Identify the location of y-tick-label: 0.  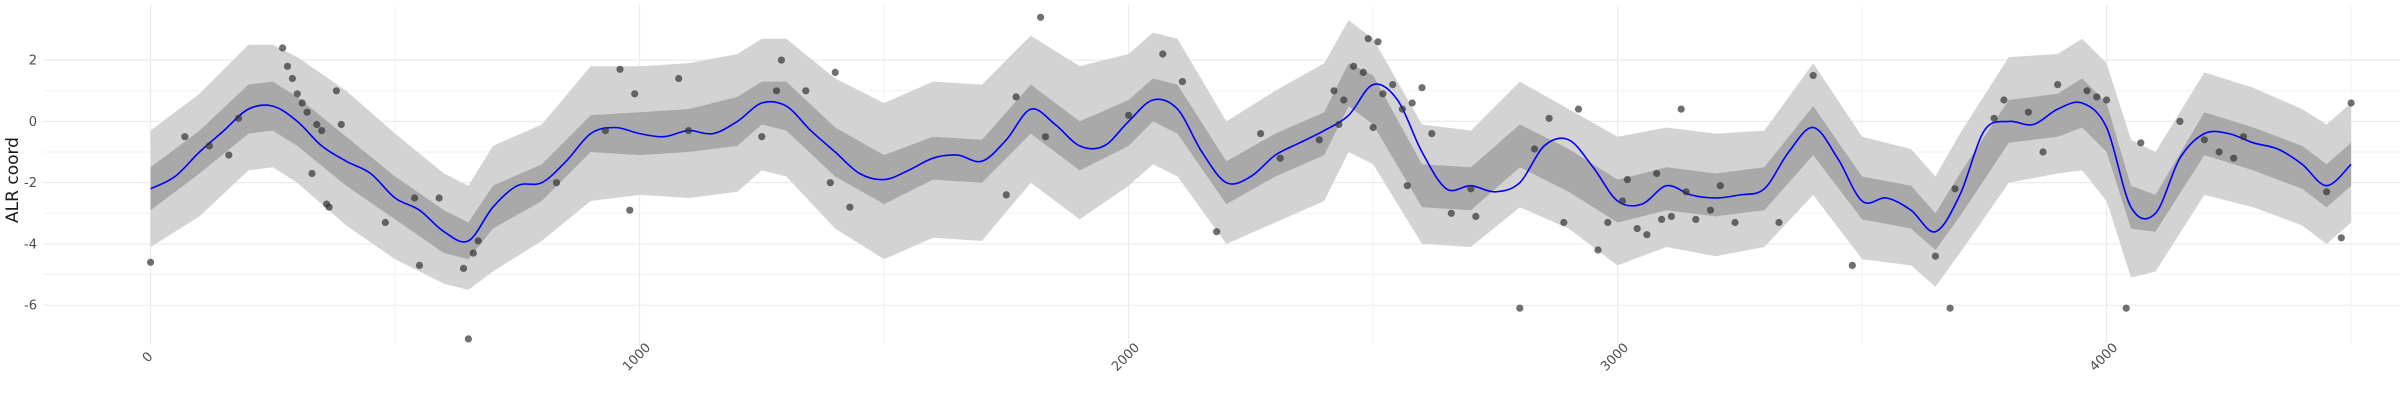
(33, 122).